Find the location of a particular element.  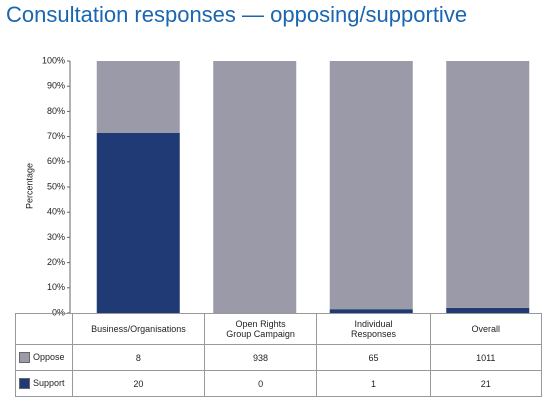

value-cell: 1011 is located at coordinates (485, 357).